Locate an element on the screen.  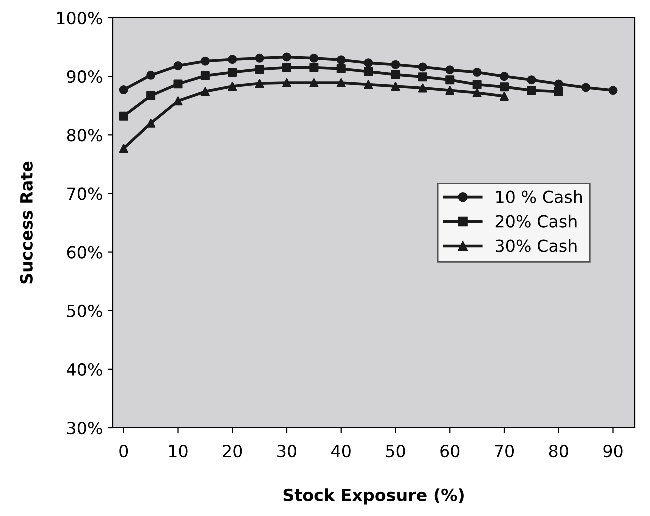
x-tick-label: 60 is located at coordinates (450, 451).